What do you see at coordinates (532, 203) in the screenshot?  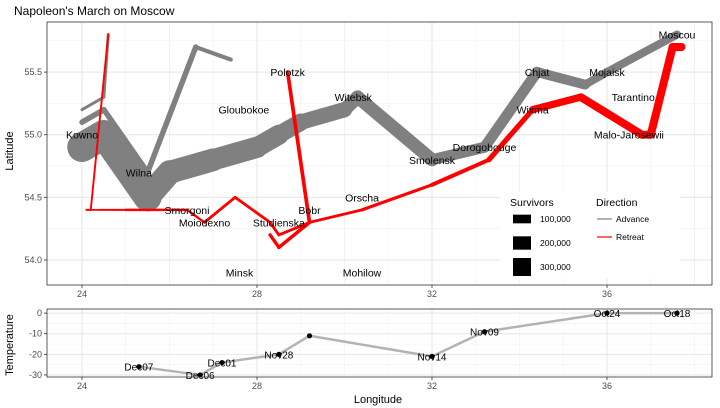 I see `legend-survivors-title: Survivors` at bounding box center [532, 203].